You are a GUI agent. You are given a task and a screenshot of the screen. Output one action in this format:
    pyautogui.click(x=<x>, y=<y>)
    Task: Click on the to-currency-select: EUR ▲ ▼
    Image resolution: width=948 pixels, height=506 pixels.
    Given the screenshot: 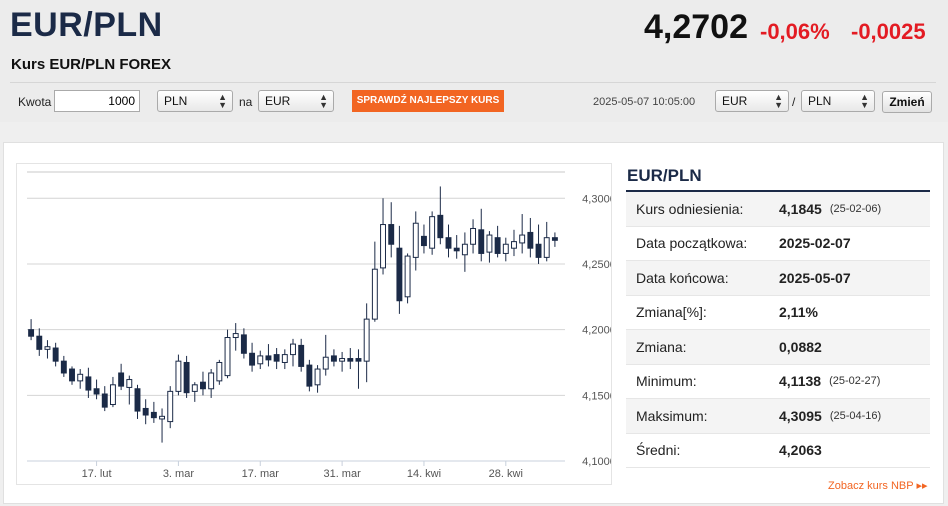 What is the action you would take?
    pyautogui.click(x=296, y=101)
    